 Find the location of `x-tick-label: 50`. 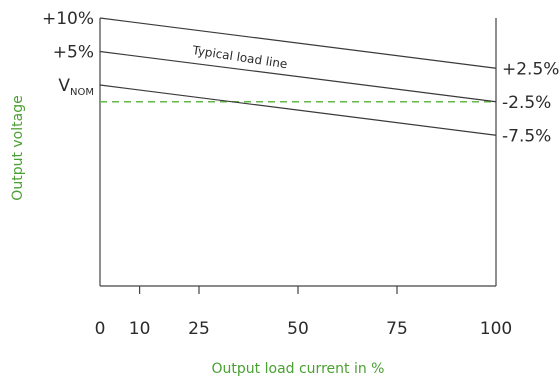

x-tick-label: 50 is located at coordinates (298, 329).